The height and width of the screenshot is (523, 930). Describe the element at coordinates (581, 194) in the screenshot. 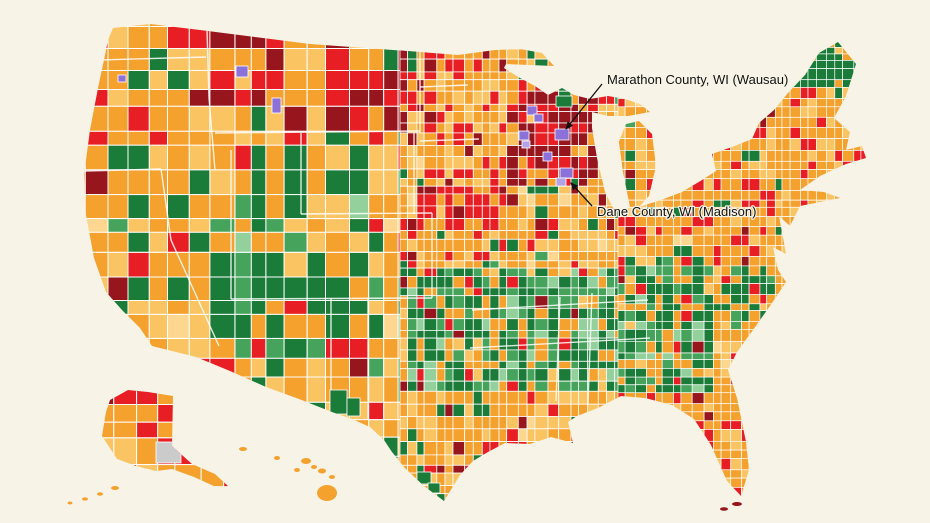

I see `dane-county-arrow` at that location.